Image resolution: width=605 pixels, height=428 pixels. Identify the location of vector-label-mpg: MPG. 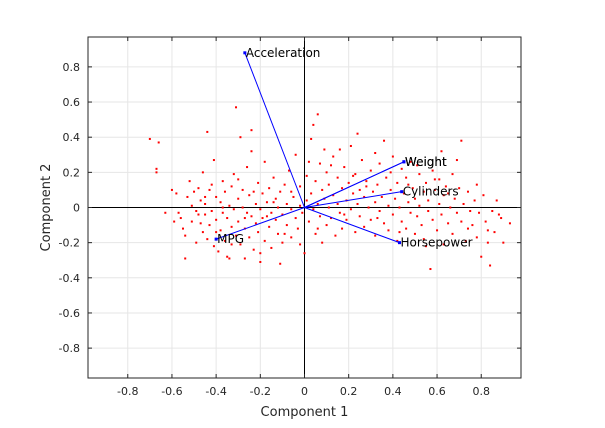
(230, 239).